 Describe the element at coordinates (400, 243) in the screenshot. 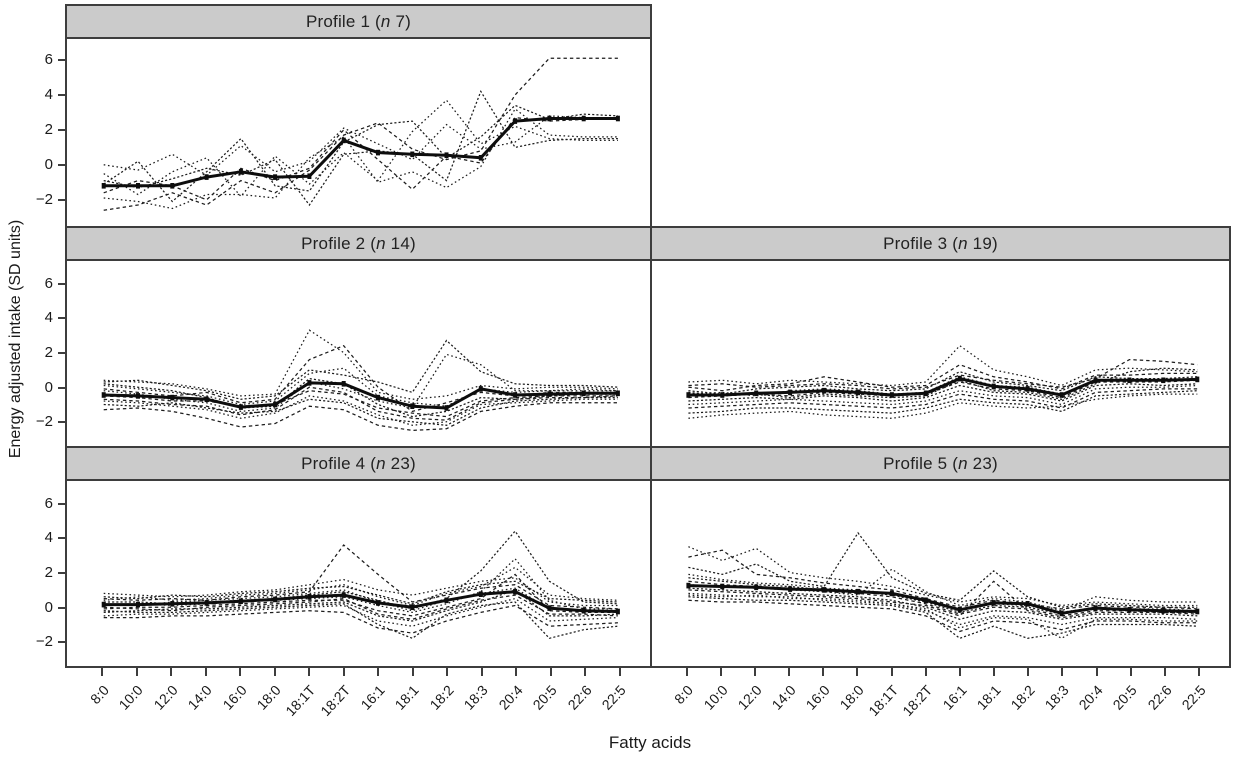

I see `panel-title-n: 14)` at that location.